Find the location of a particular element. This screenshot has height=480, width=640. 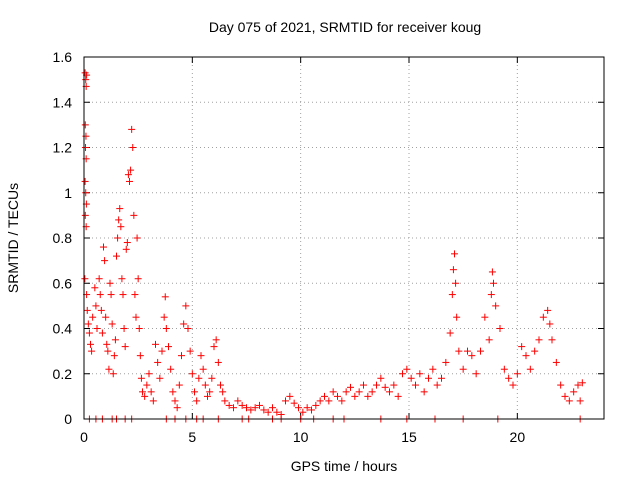

y-tick-label: 0.6 is located at coordinates (63, 283).